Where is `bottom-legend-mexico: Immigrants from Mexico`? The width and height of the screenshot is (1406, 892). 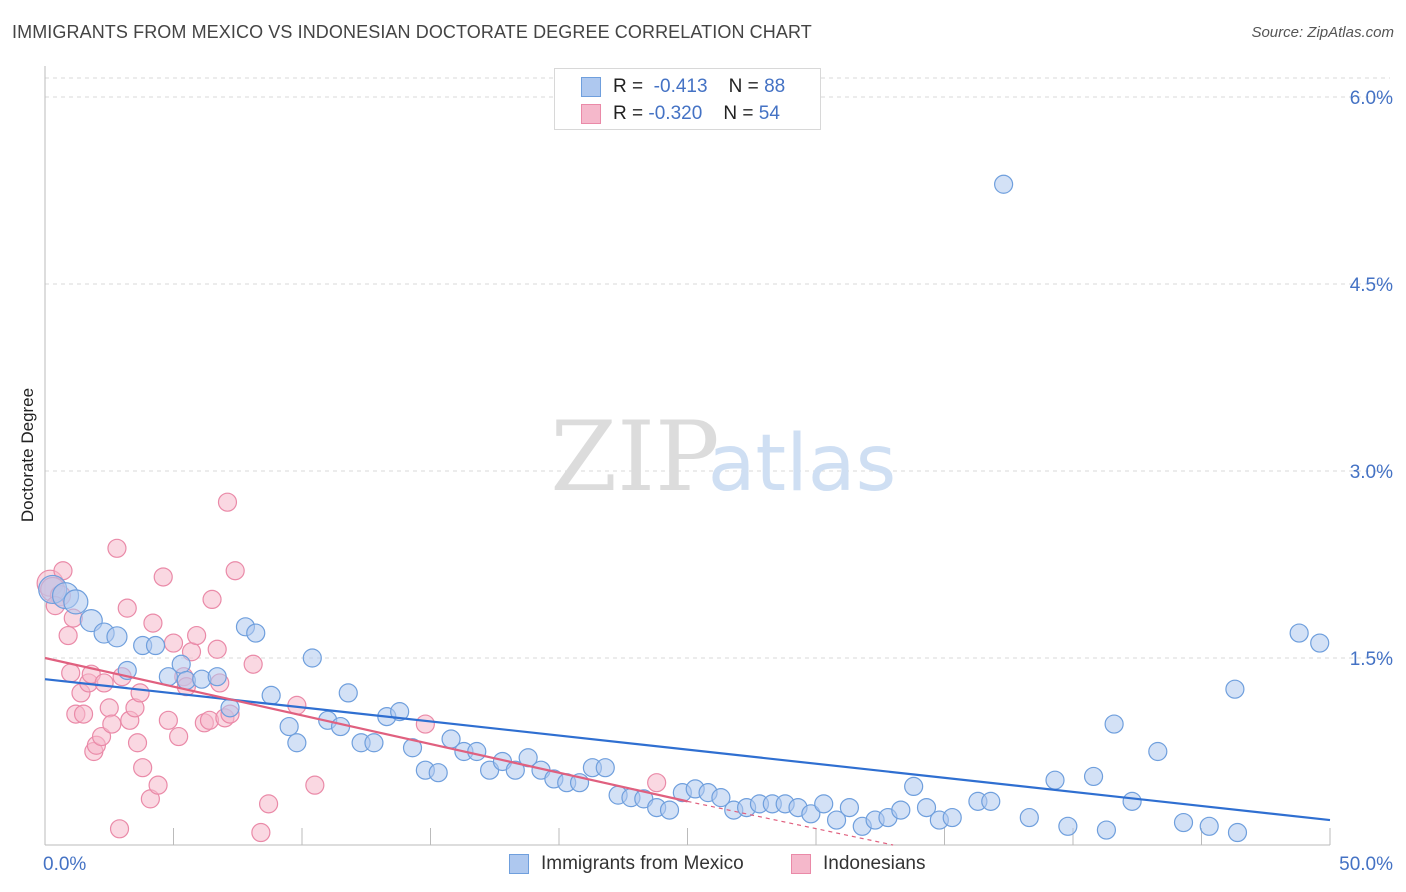 bottom-legend-mexico: Immigrants from Mexico is located at coordinates (626, 864).